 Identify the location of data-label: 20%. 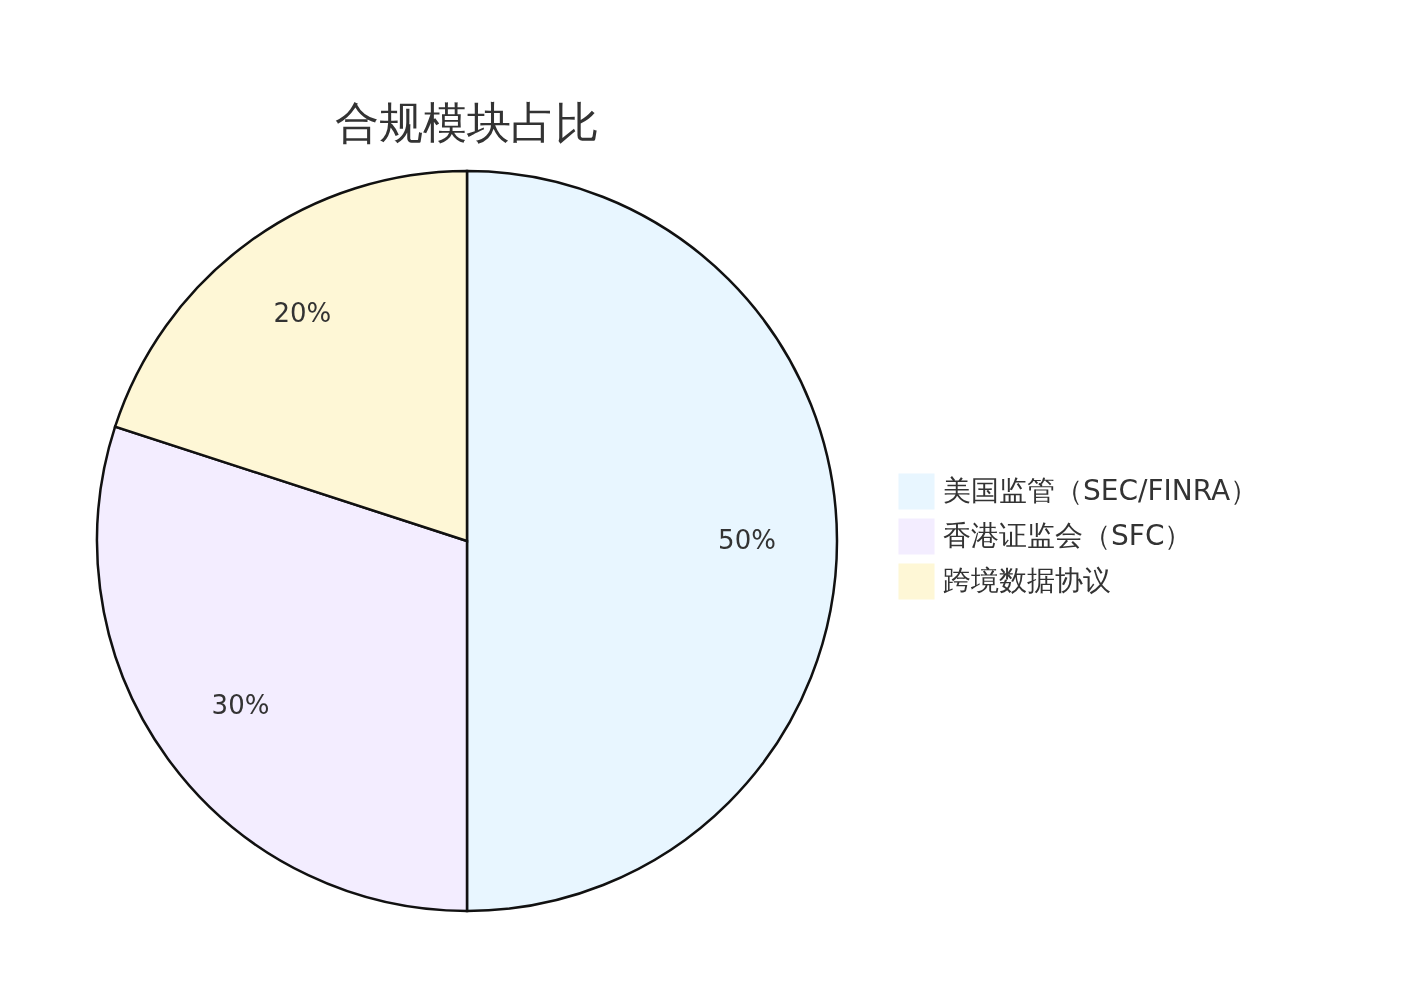
(302, 313).